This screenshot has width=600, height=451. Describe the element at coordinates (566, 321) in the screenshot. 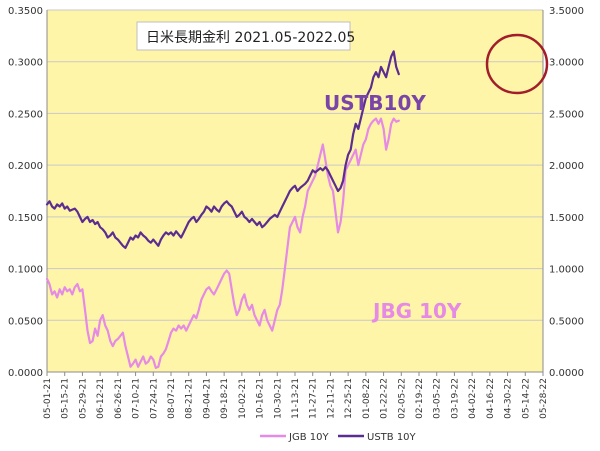

I see `y-right-tick-label: 0.5000` at that location.